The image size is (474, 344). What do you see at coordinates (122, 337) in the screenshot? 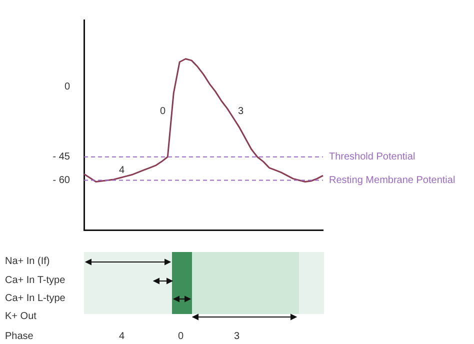
I see `text: 4` at bounding box center [122, 337].